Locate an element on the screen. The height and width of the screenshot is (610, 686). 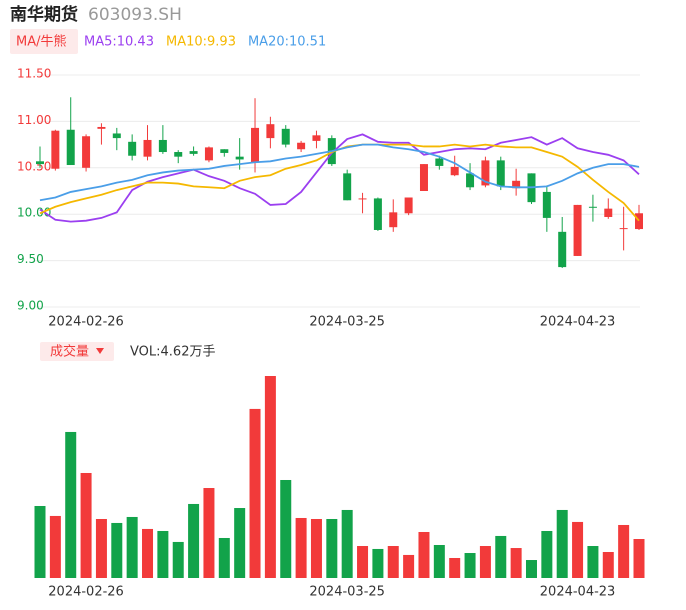
y-tick-label: 10.50 is located at coordinates (34, 166).